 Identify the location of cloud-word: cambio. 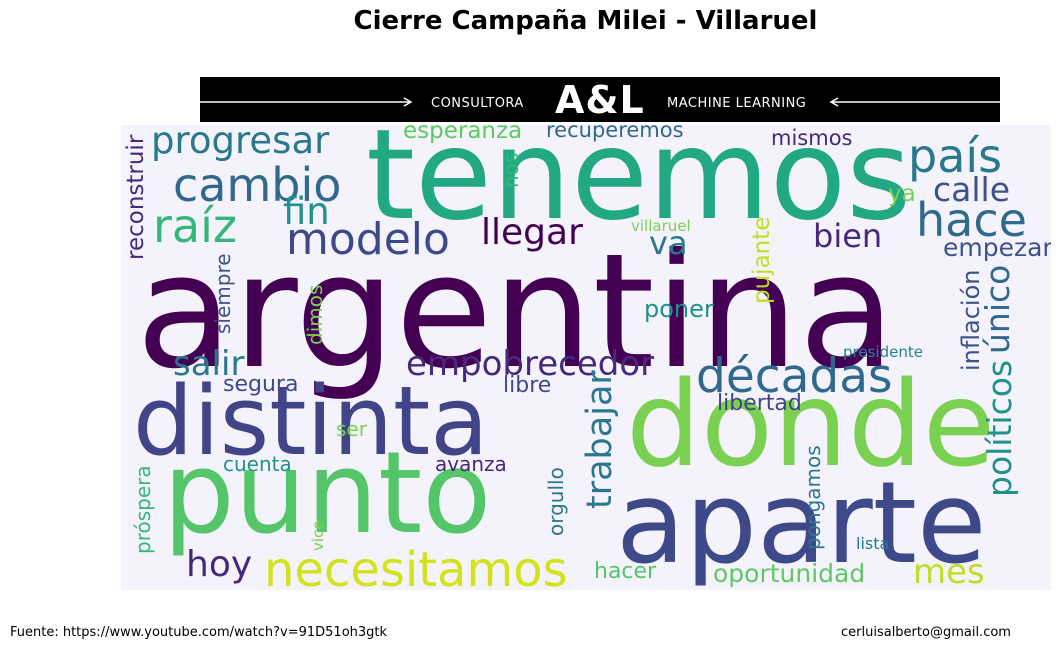
(257, 185).